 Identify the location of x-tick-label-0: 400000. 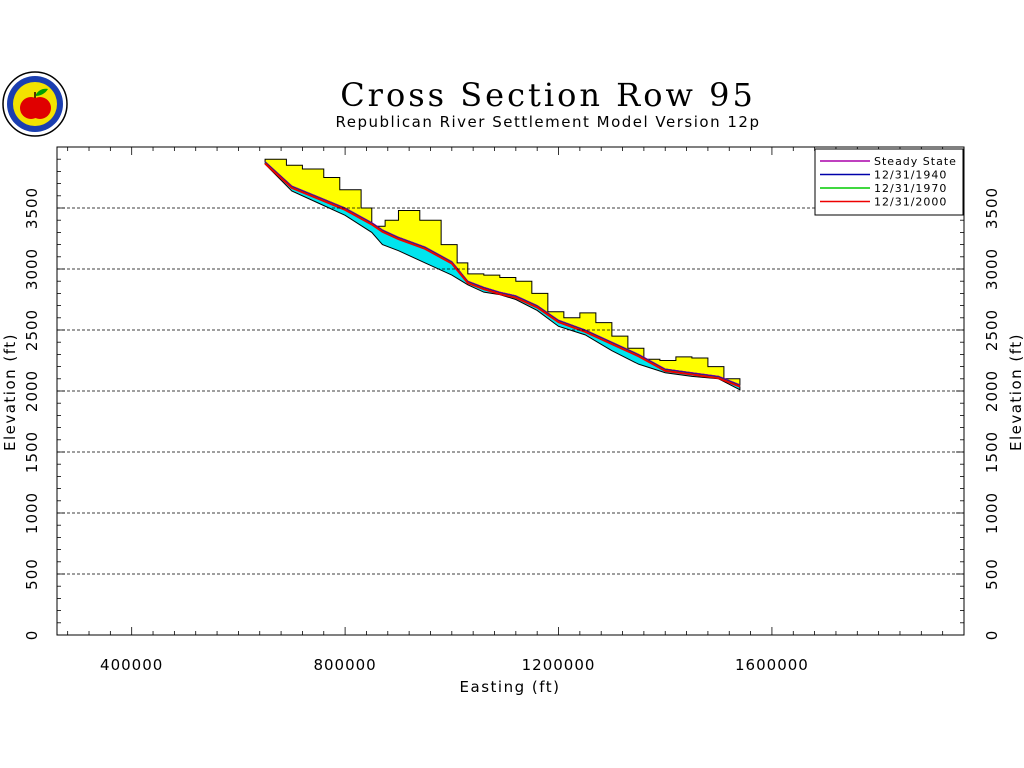
(131, 665).